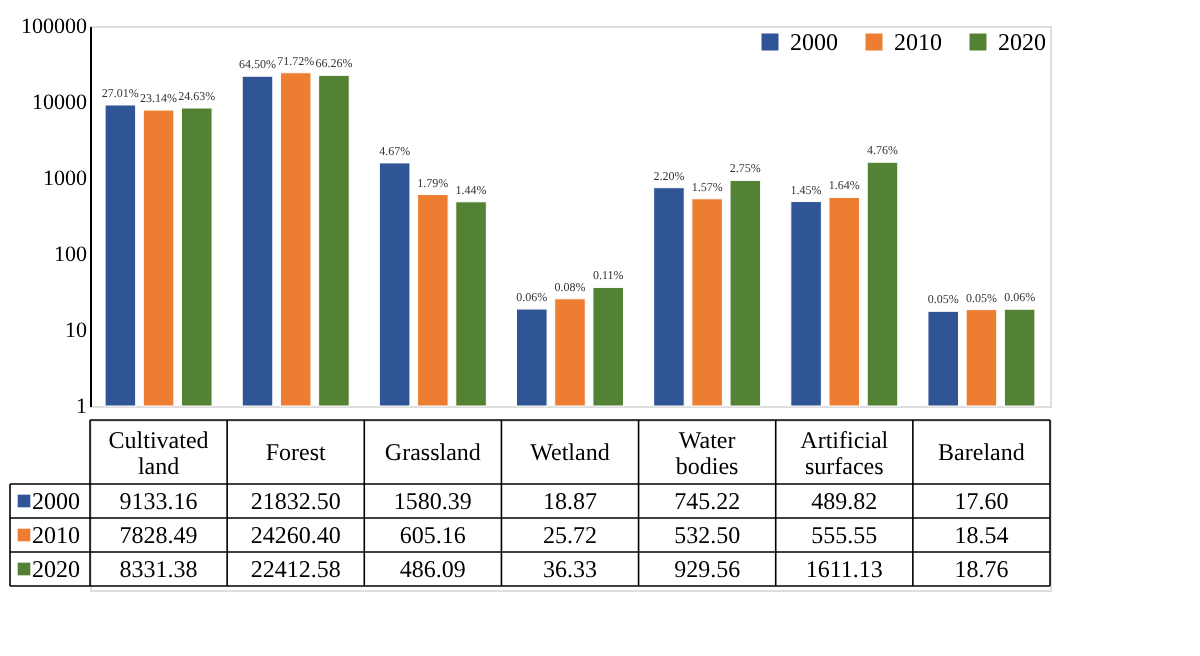 This screenshot has width=1200, height=656. I want to click on data-label: 8331.38, so click(158, 569).